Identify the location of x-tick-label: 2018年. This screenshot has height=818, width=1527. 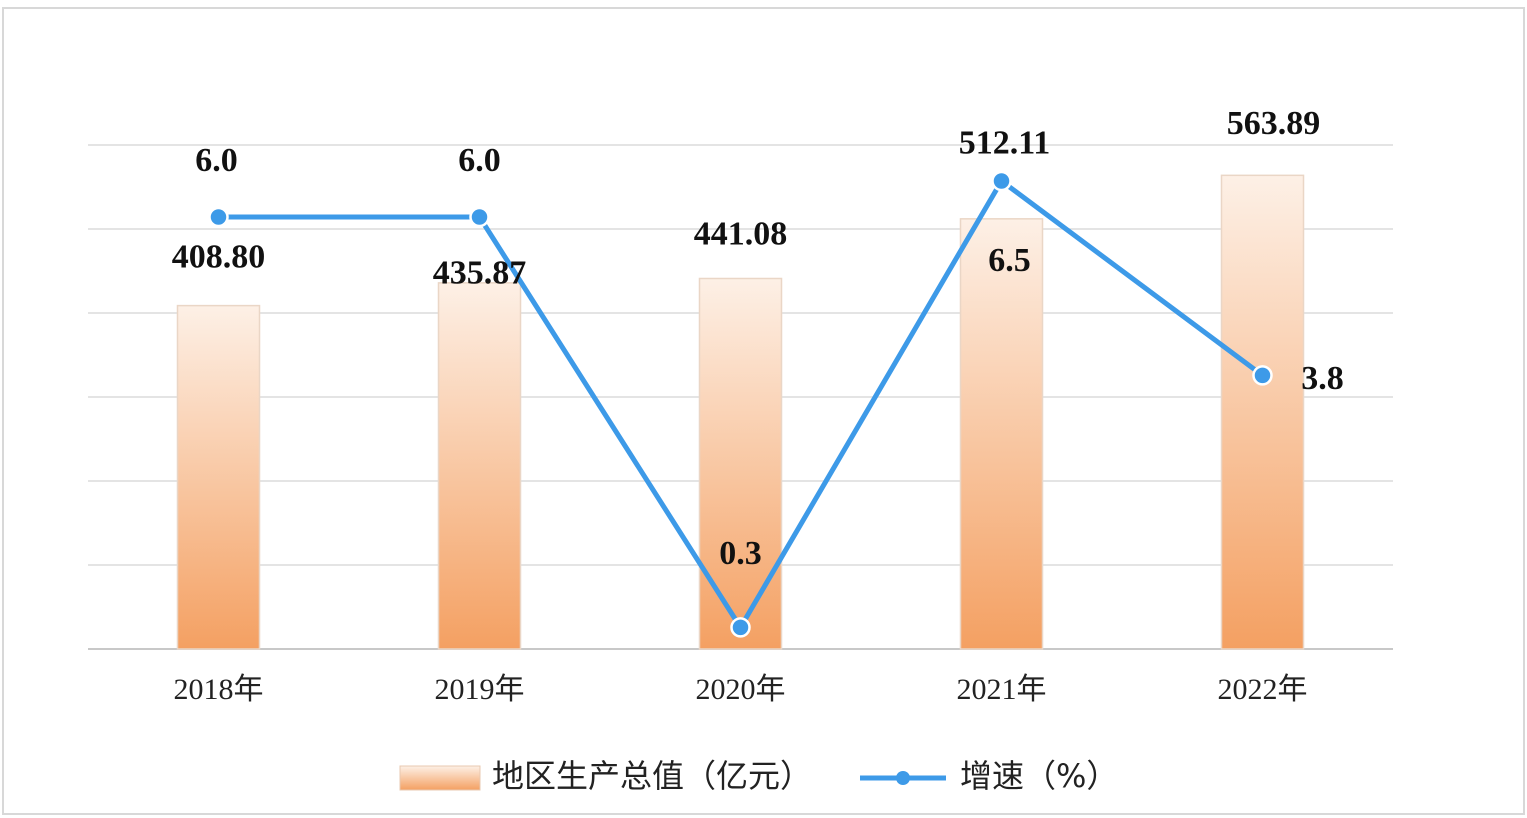
(219, 689).